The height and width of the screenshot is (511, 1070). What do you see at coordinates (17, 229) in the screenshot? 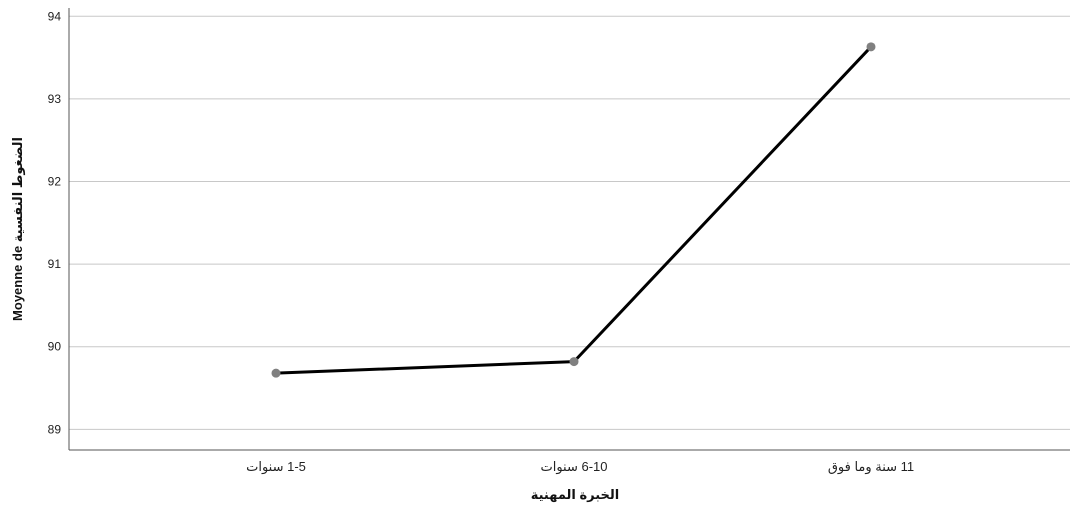
I see `y-axis-title: Moyenne de الضغوط النفسية` at bounding box center [17, 229].